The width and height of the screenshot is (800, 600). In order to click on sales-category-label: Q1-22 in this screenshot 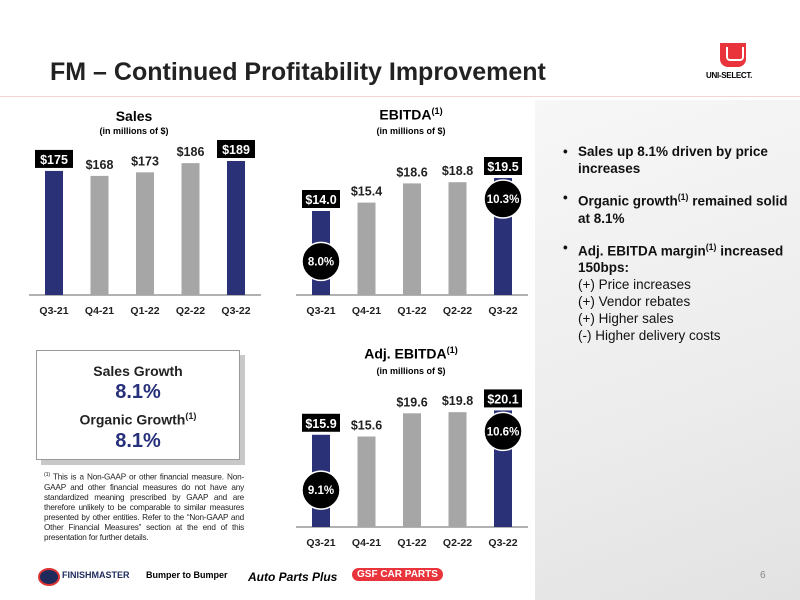, I will do `click(144, 311)`.